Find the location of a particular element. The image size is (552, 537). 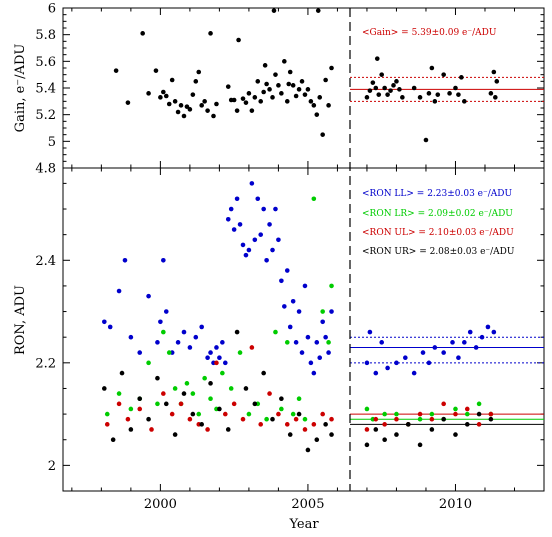

bottom-y-tick-label: 2.4 is located at coordinates (45, 261).